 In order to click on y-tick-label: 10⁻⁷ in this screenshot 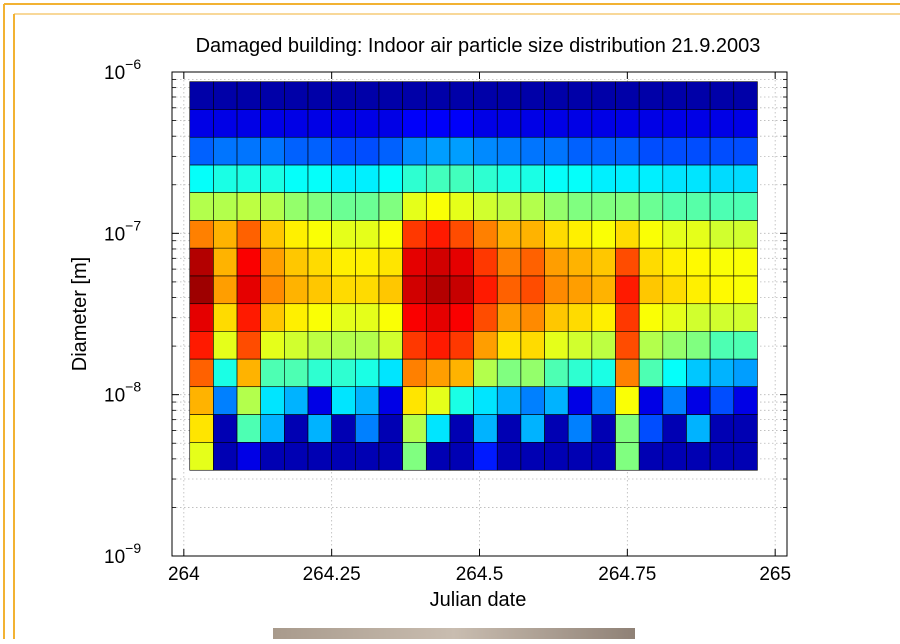, I will do `click(122, 231)`.